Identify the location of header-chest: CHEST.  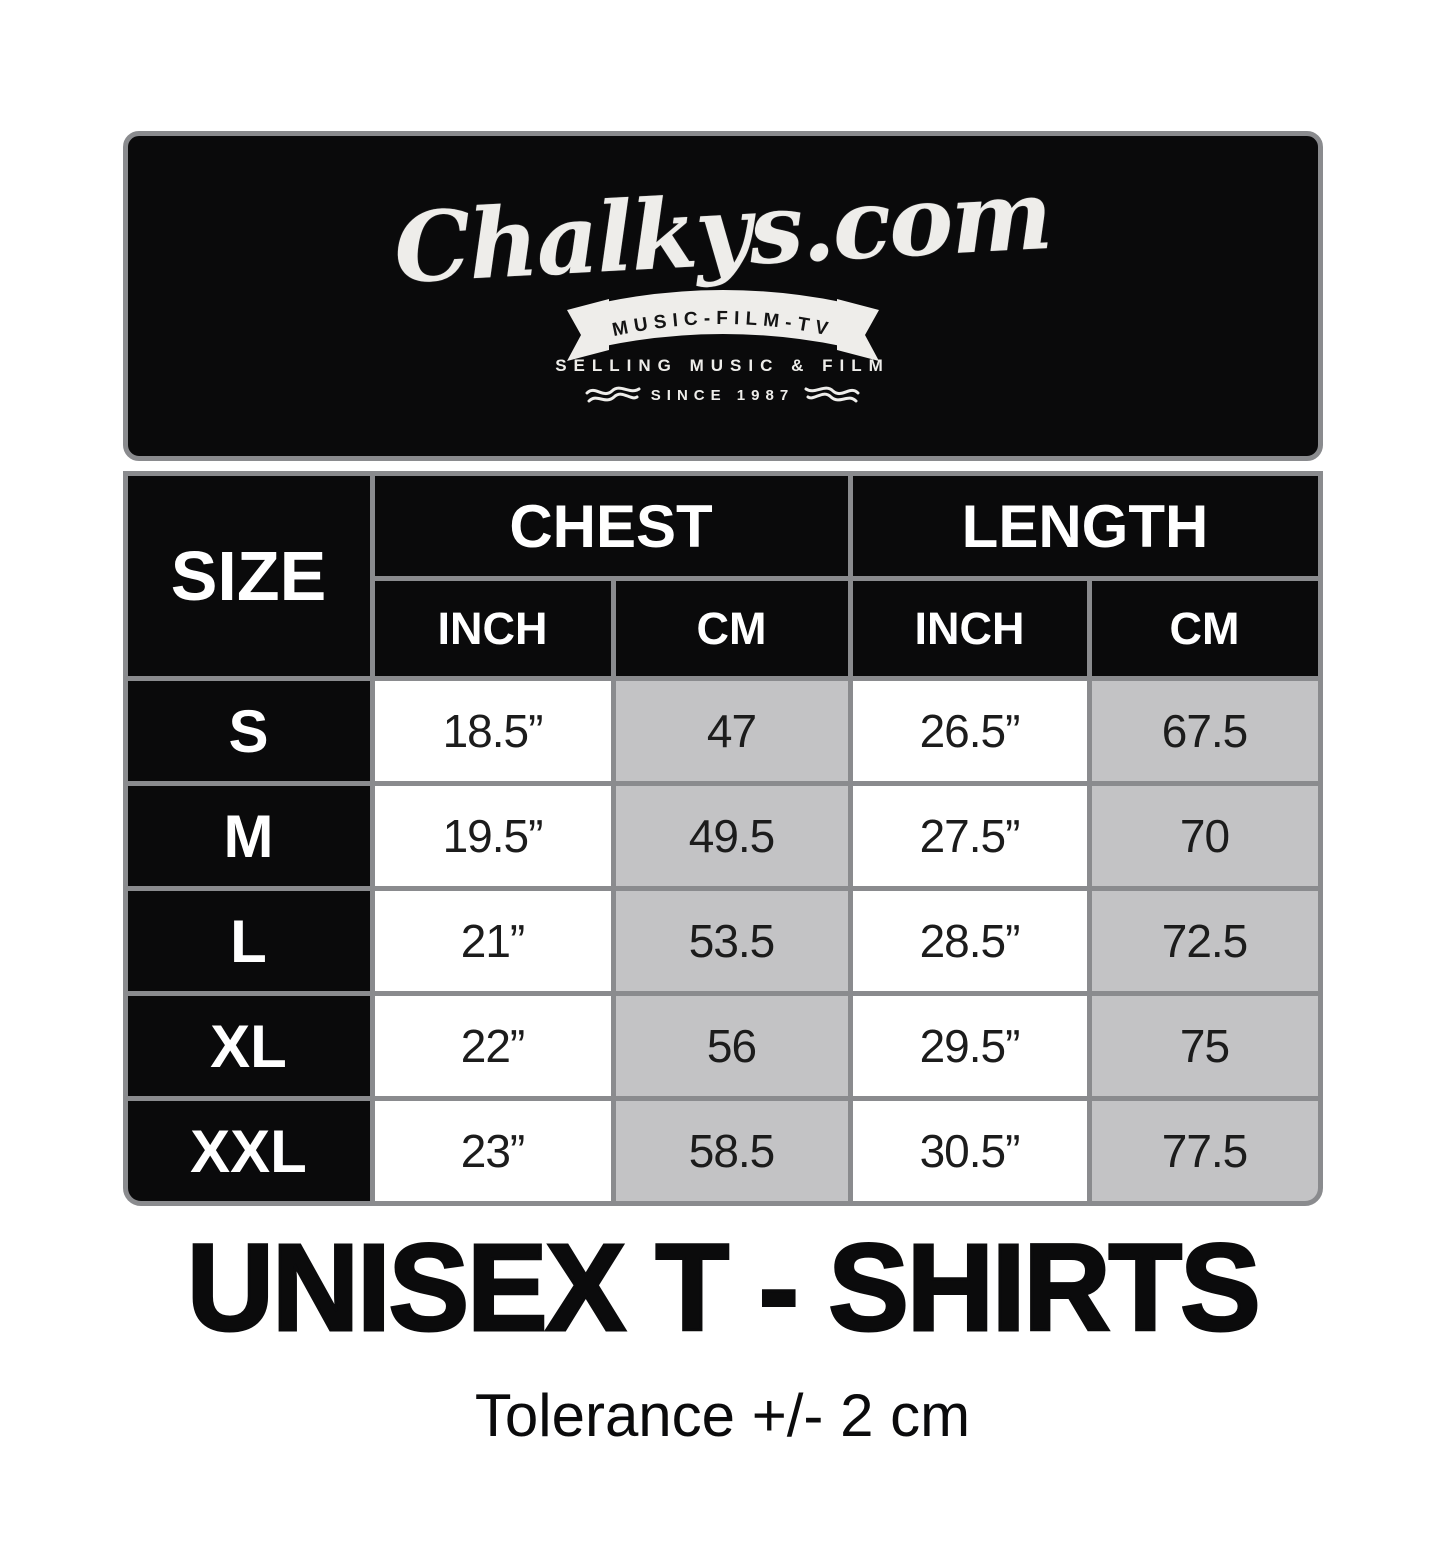
(611, 526).